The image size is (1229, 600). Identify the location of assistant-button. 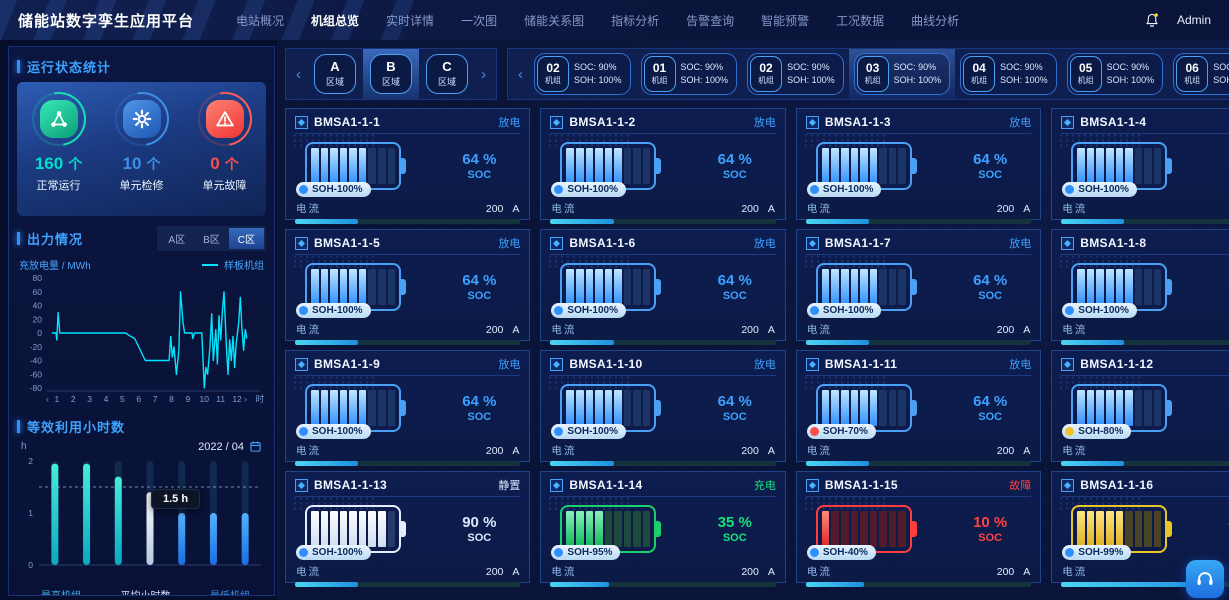
(1205, 579).